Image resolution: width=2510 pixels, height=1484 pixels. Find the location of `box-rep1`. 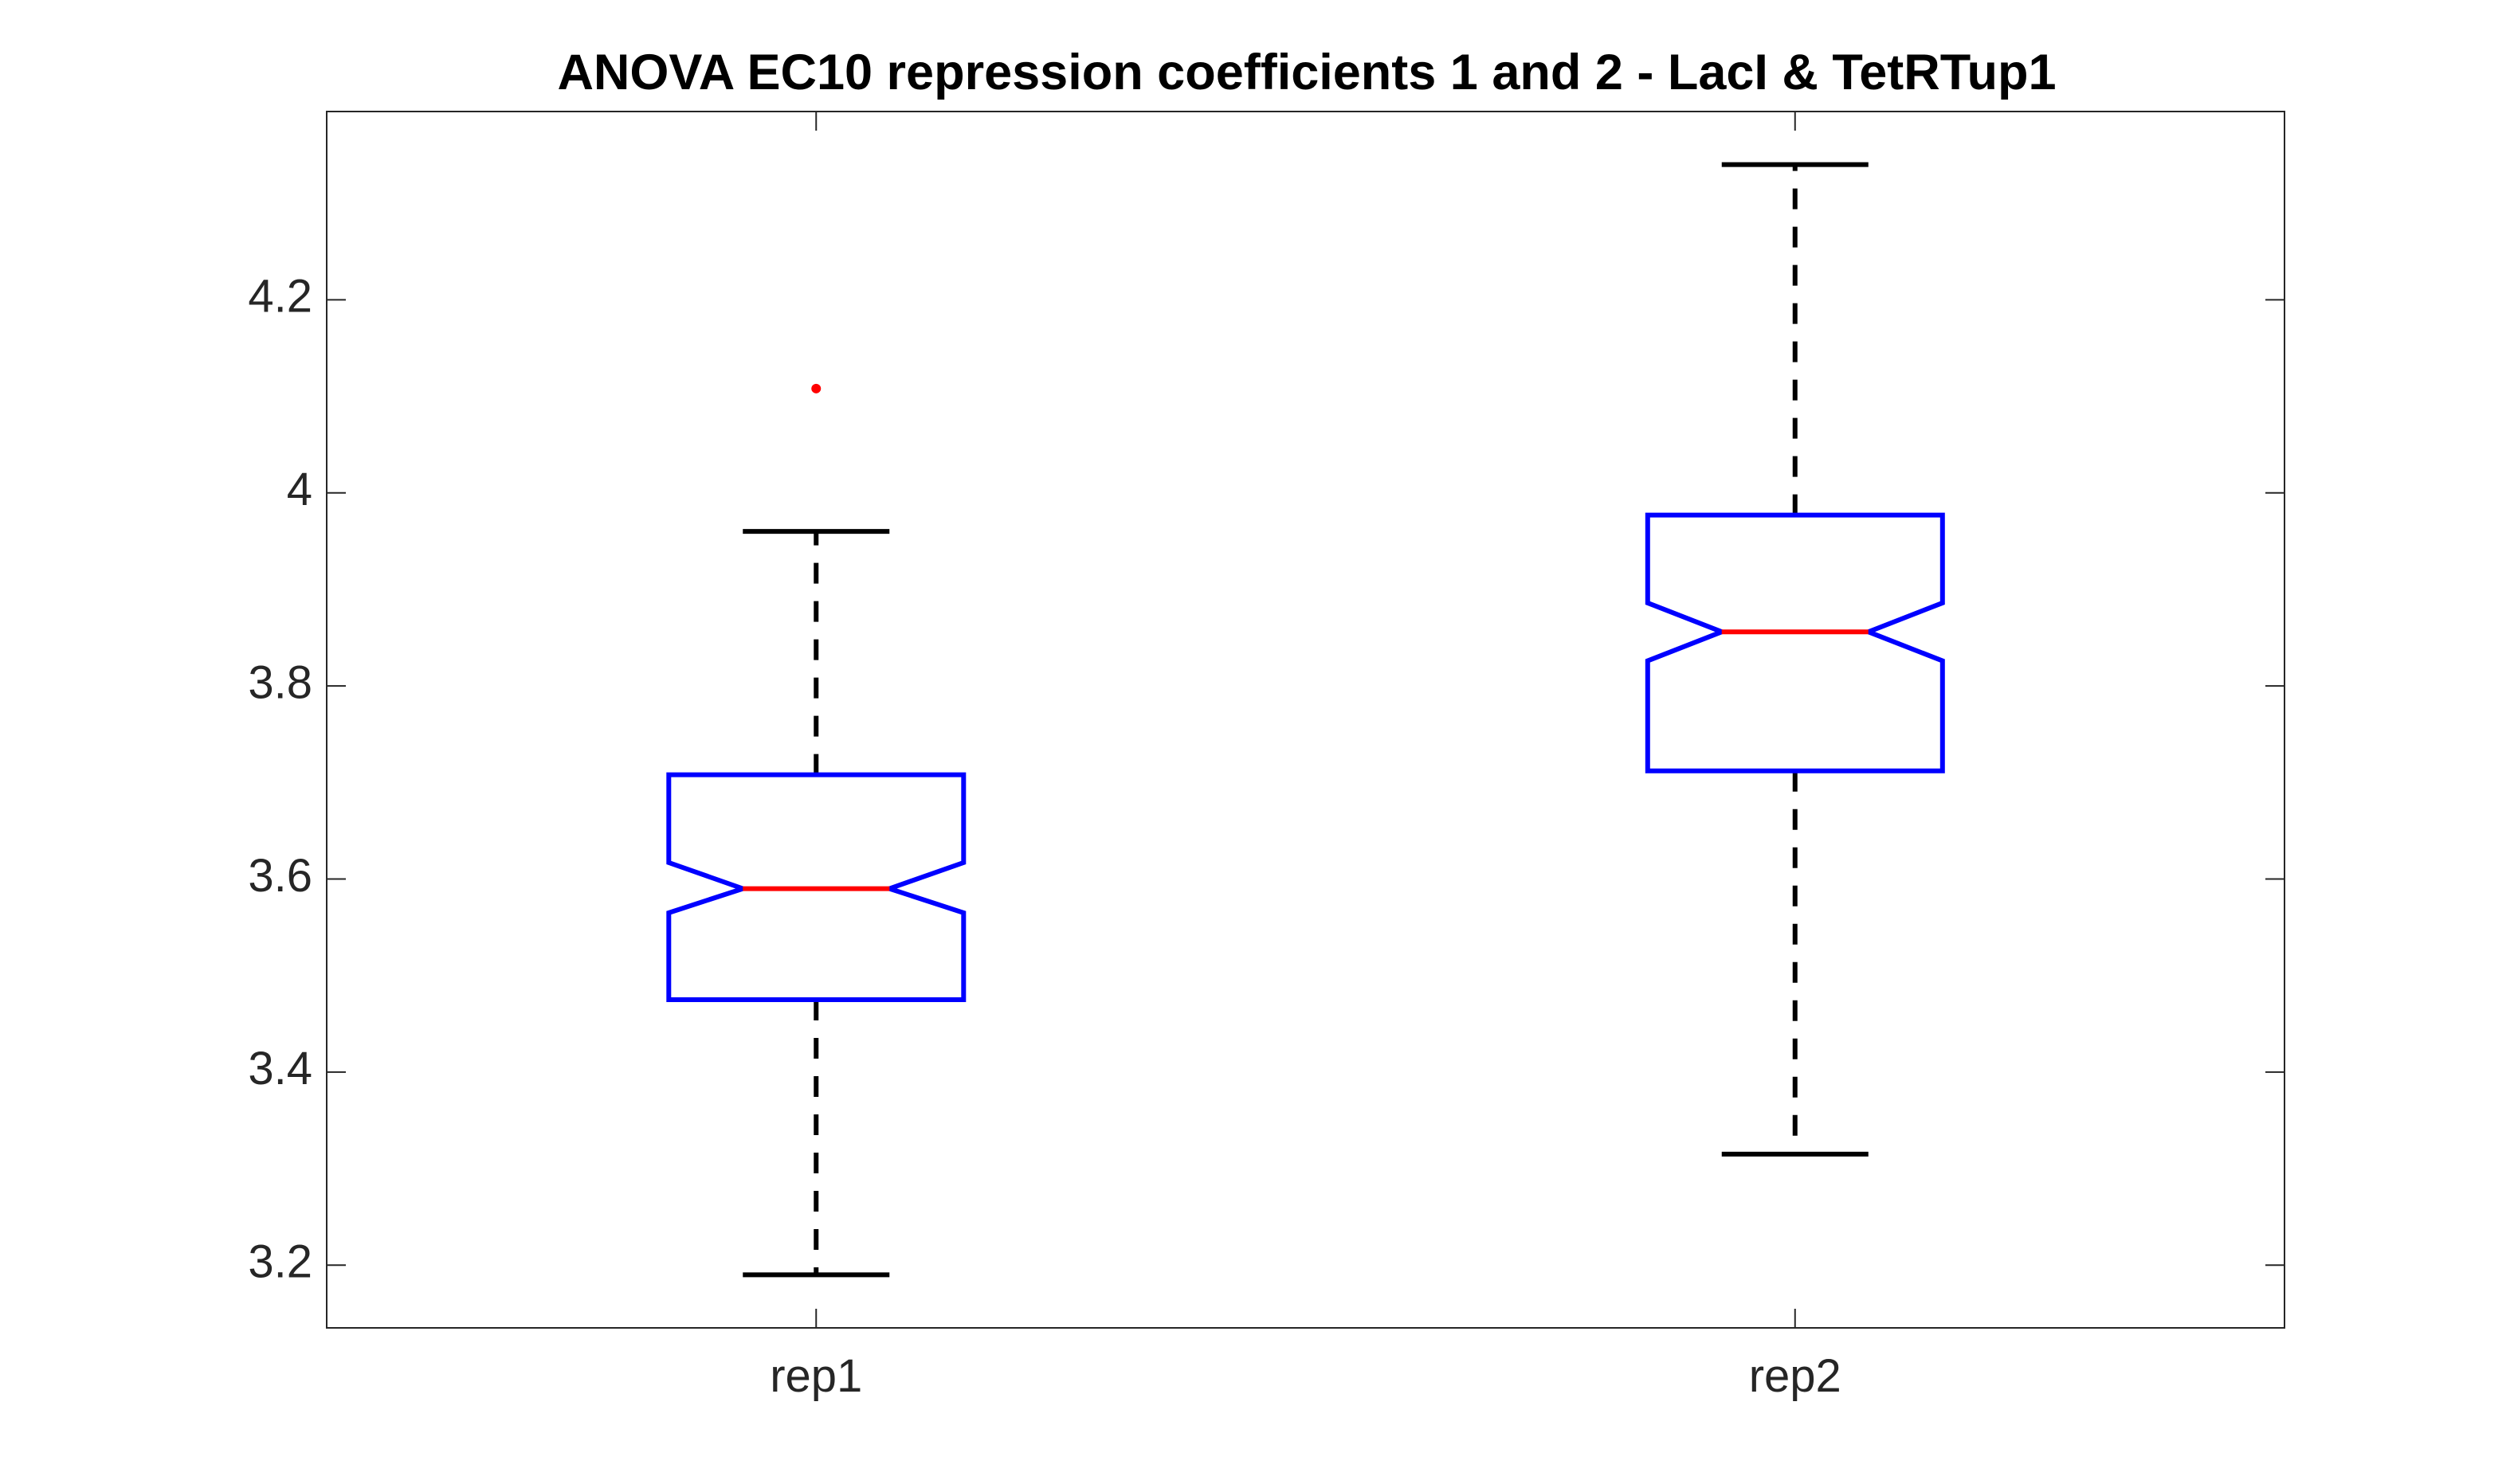

box-rep1 is located at coordinates (816, 831).